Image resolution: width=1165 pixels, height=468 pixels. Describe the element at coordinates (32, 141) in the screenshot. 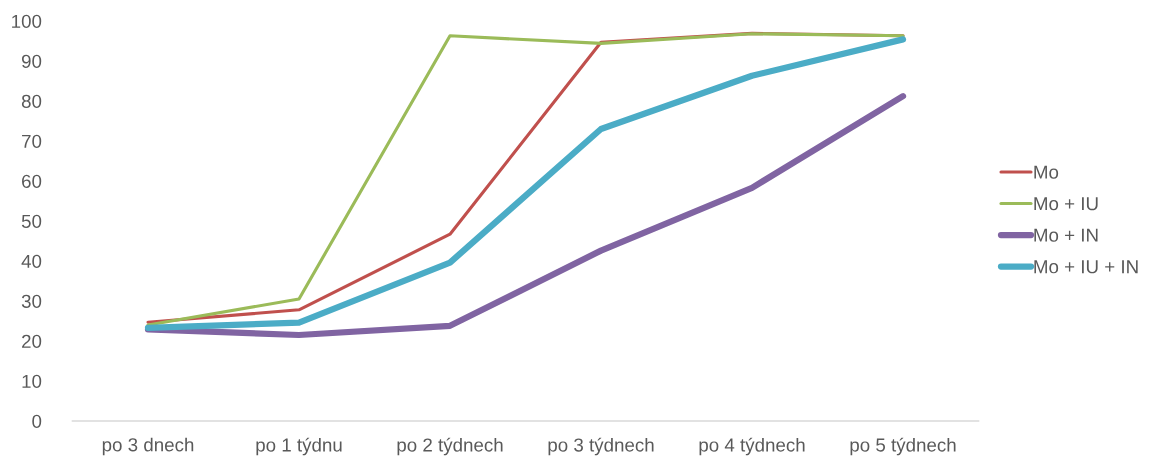

I see `y-tick-label: 70` at that location.